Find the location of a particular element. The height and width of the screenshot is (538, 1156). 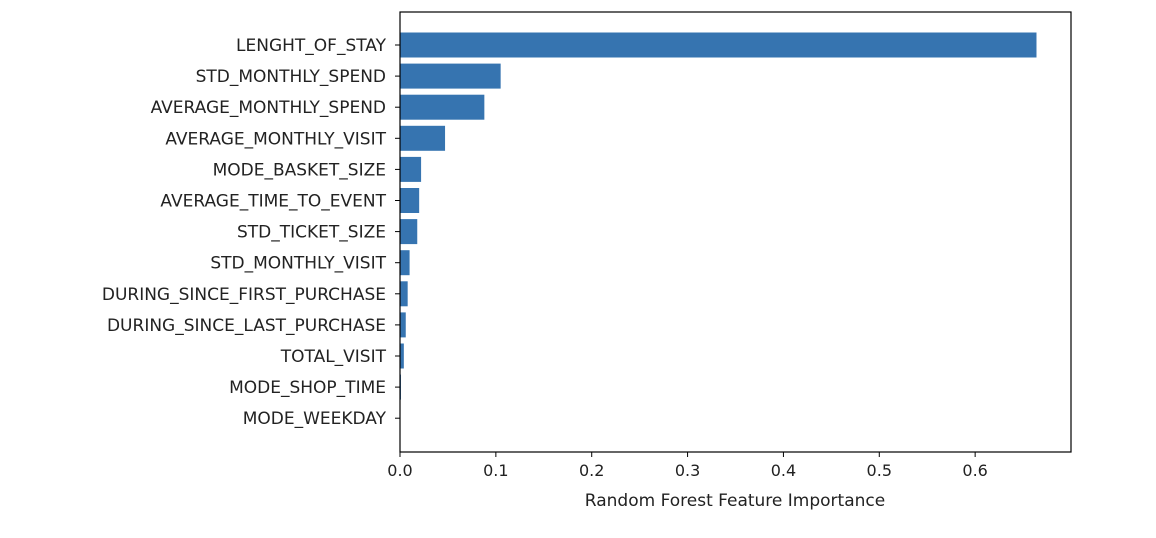

y-tick-label: AVERAGE_TIME_TO_EVENT is located at coordinates (273, 202).